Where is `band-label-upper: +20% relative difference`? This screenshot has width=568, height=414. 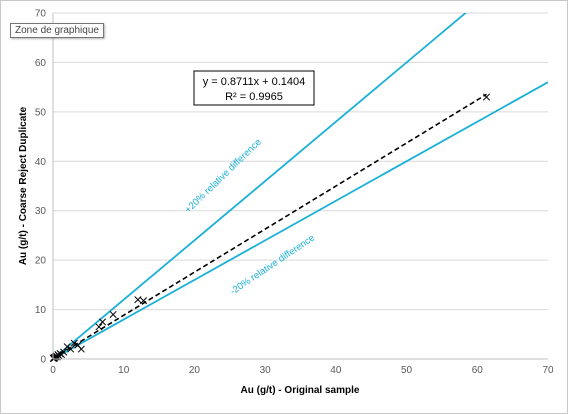 band-label-upper: +20% relative difference is located at coordinates (223, 176).